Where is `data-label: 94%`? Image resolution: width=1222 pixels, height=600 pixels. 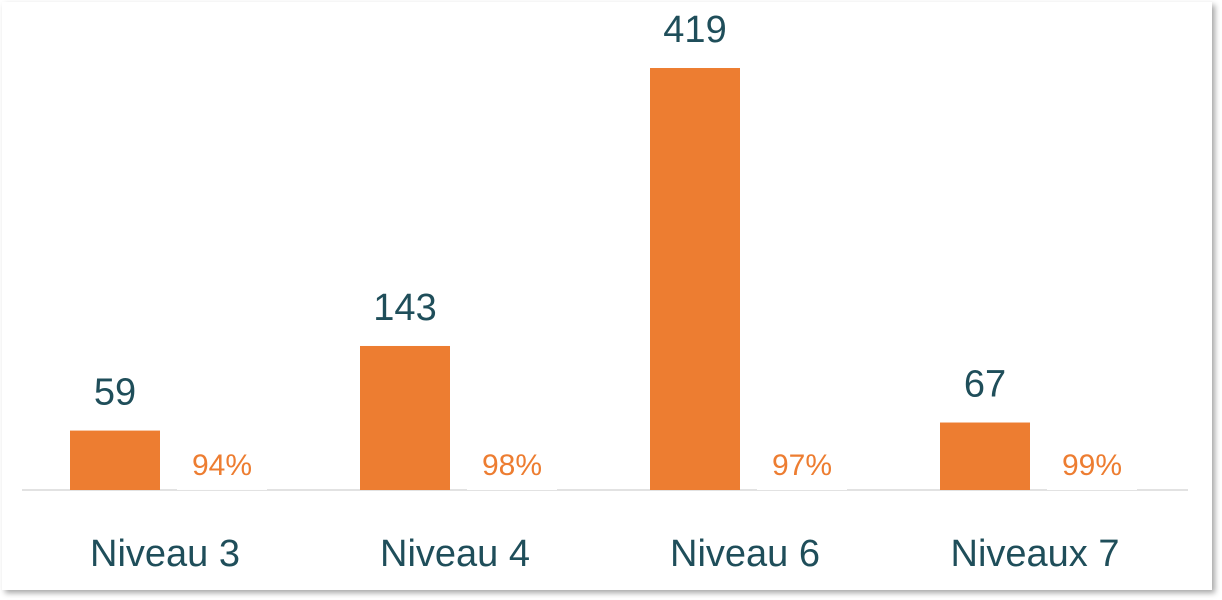
data-label: 94% is located at coordinates (222, 465).